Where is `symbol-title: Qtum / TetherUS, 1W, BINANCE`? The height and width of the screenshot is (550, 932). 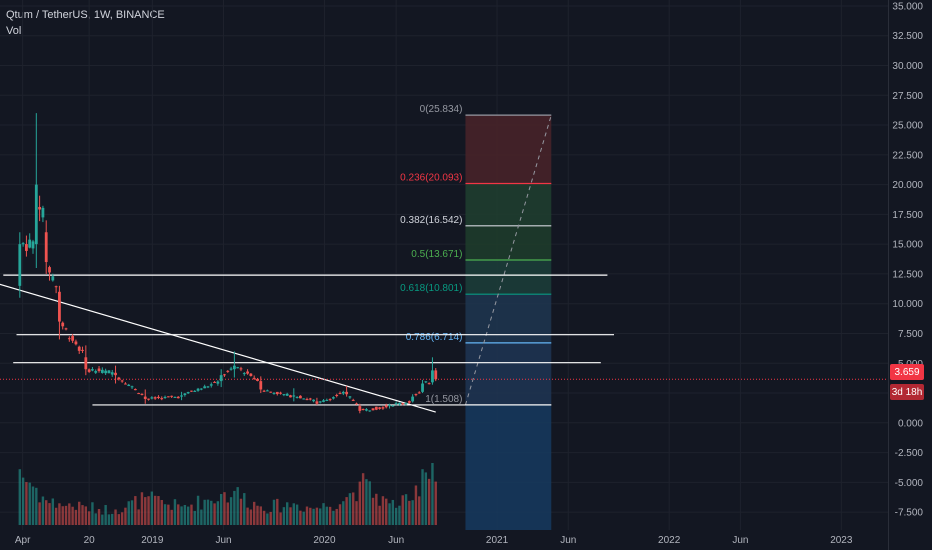
symbol-title: Qtum / TetherUS, 1W, BINANCE is located at coordinates (85, 15).